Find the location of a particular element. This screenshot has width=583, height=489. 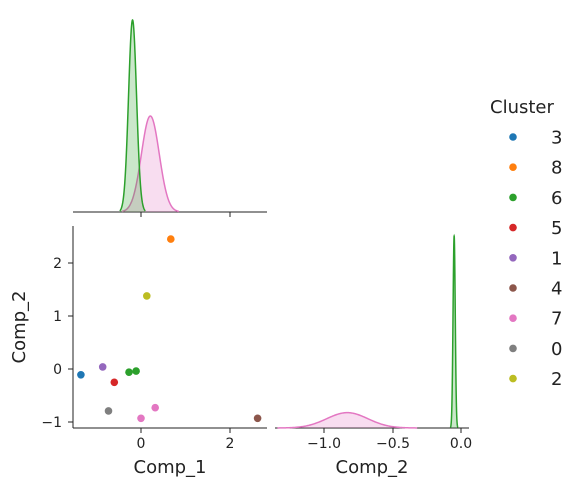

x-axis-label: Comp_2 is located at coordinates (372, 467).